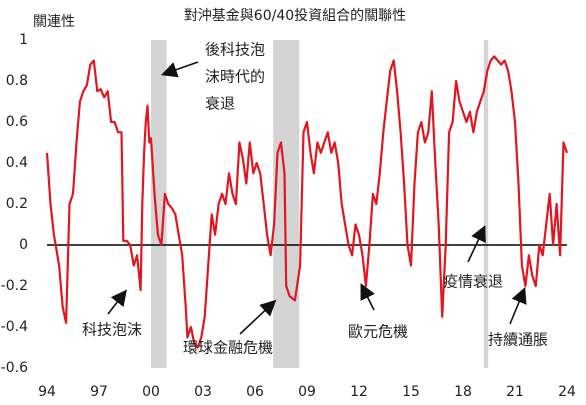 The height and width of the screenshot is (405, 586). I want to click on x-tick-label: 06, so click(255, 392).